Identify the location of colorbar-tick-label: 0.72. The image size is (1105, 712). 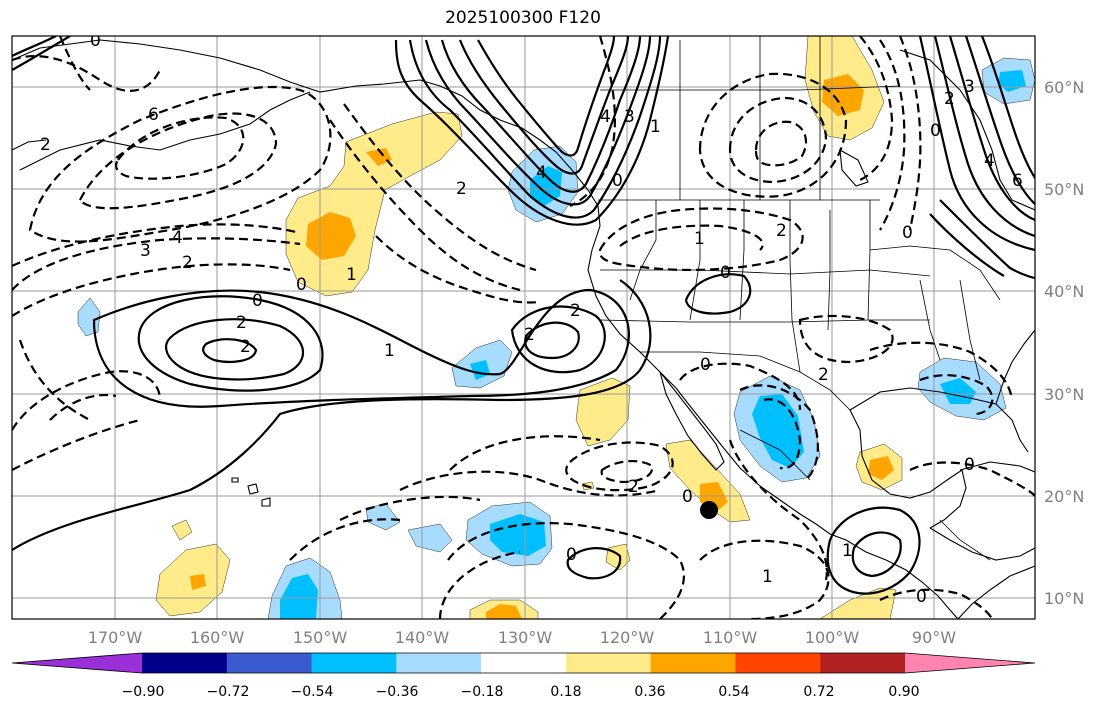
(818, 692).